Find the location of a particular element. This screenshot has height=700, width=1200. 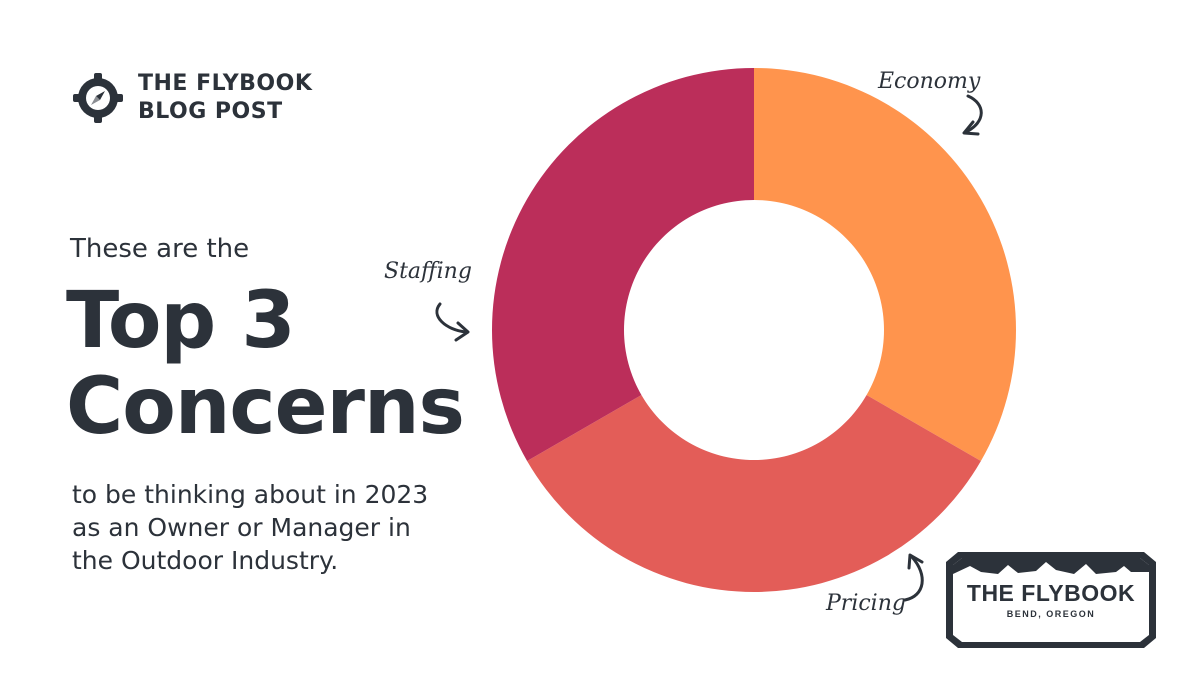

arrow-economy-head is located at coordinates (971, 128).